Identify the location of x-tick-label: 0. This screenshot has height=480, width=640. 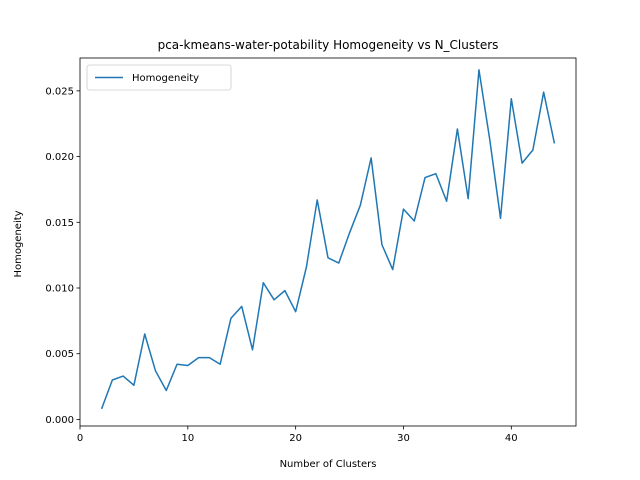
(80, 438).